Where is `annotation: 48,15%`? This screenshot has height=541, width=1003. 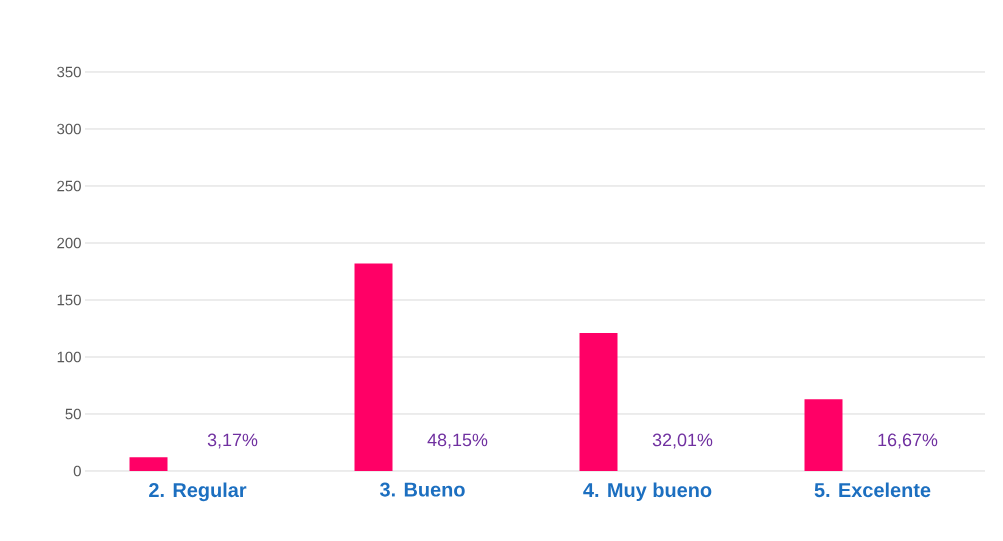
annotation: 48,15% is located at coordinates (457, 441).